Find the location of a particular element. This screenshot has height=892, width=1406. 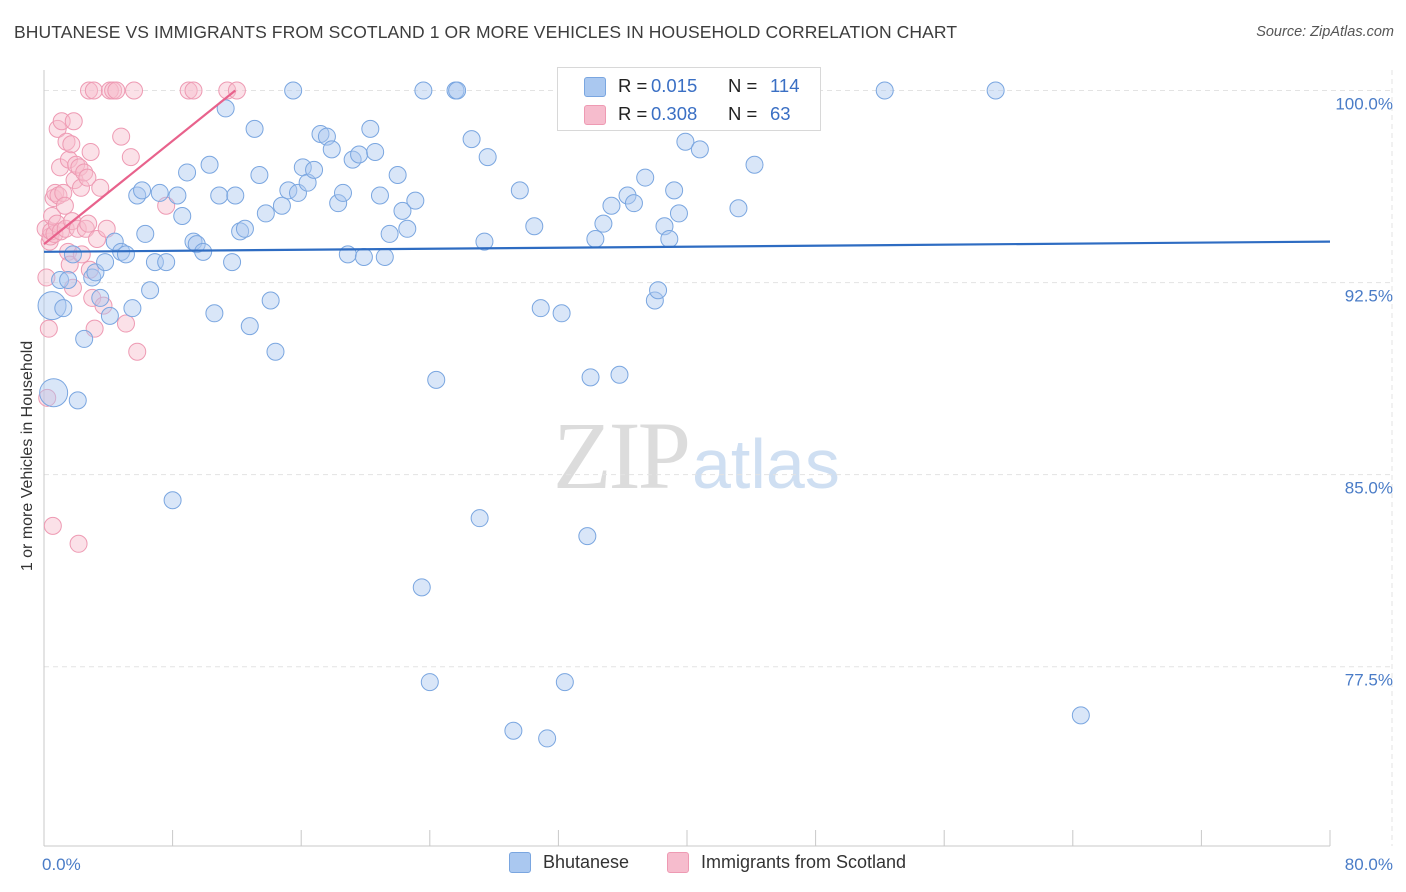

legend-swatch-bhutanese is located at coordinates (520, 862).